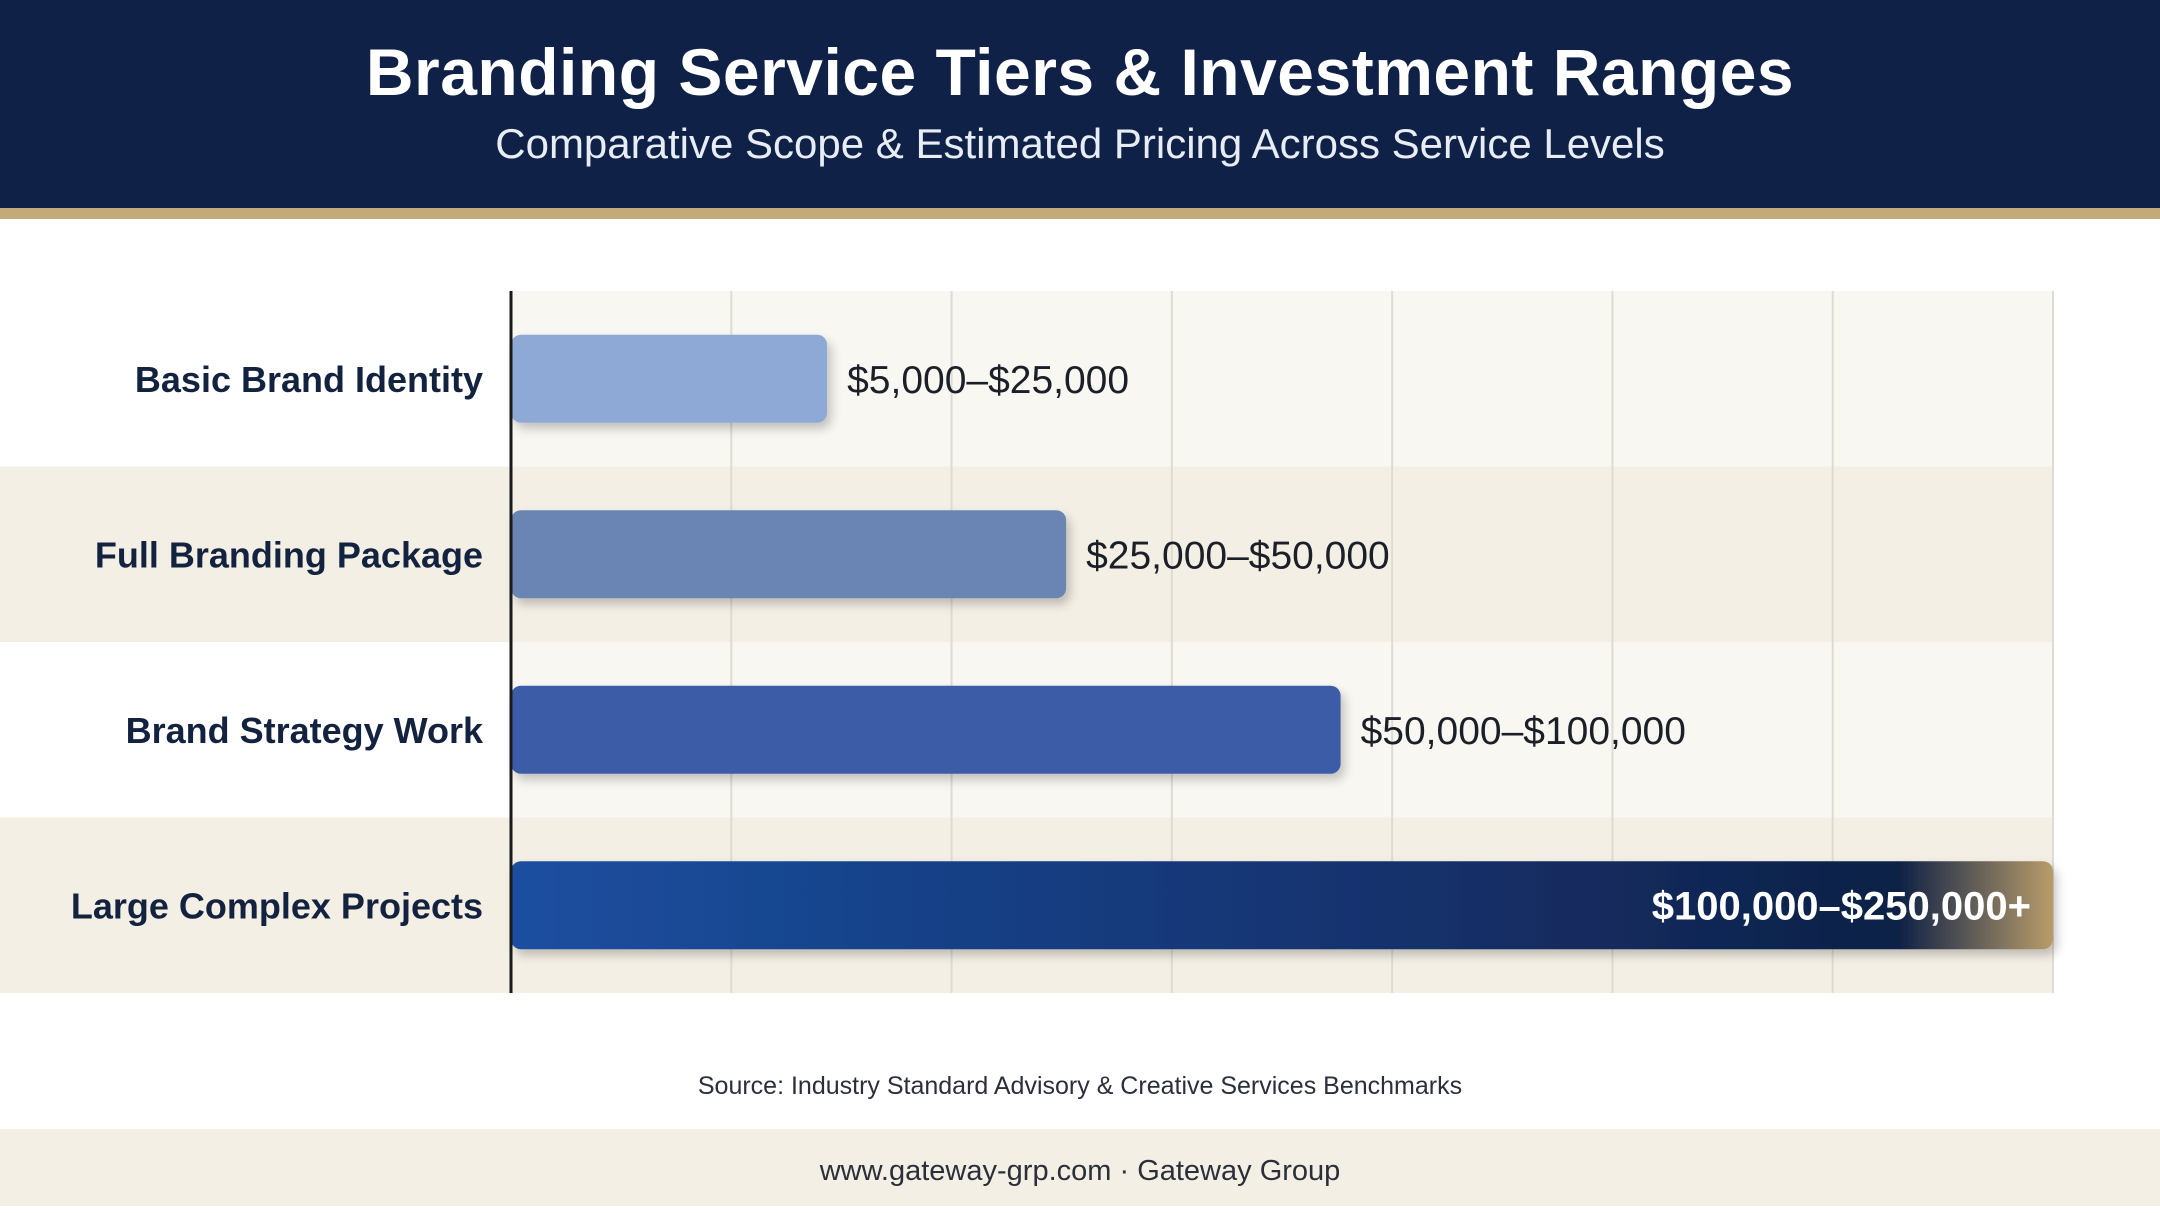  What do you see at coordinates (988, 380) in the screenshot?
I see `value-label: $5,000–$25,000` at bounding box center [988, 380].